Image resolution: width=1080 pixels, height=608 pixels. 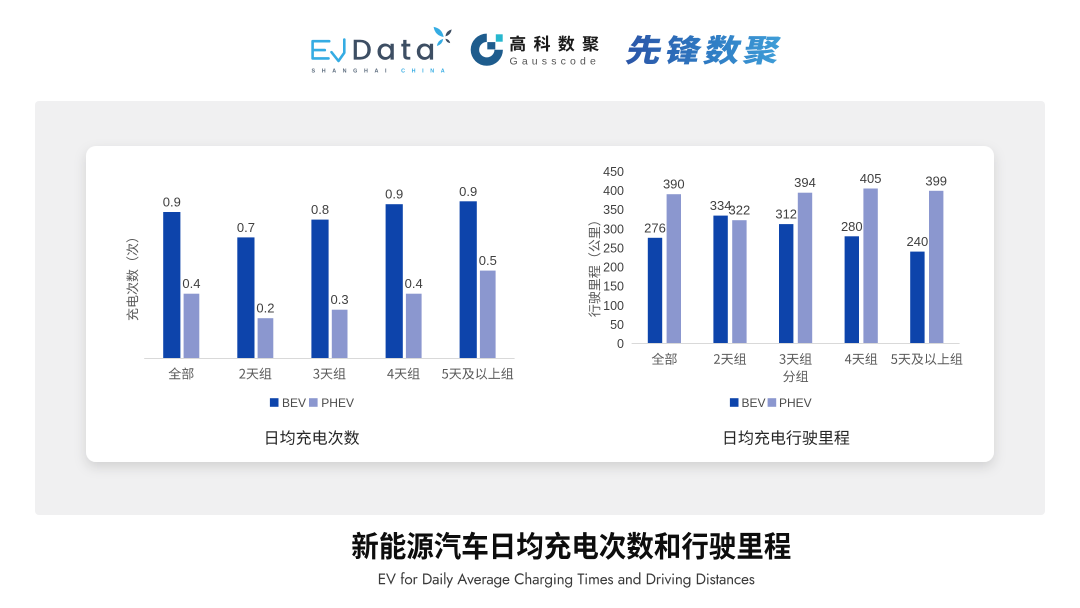 What do you see at coordinates (620, 344) in the screenshot?
I see `svg-text: 0` at bounding box center [620, 344].